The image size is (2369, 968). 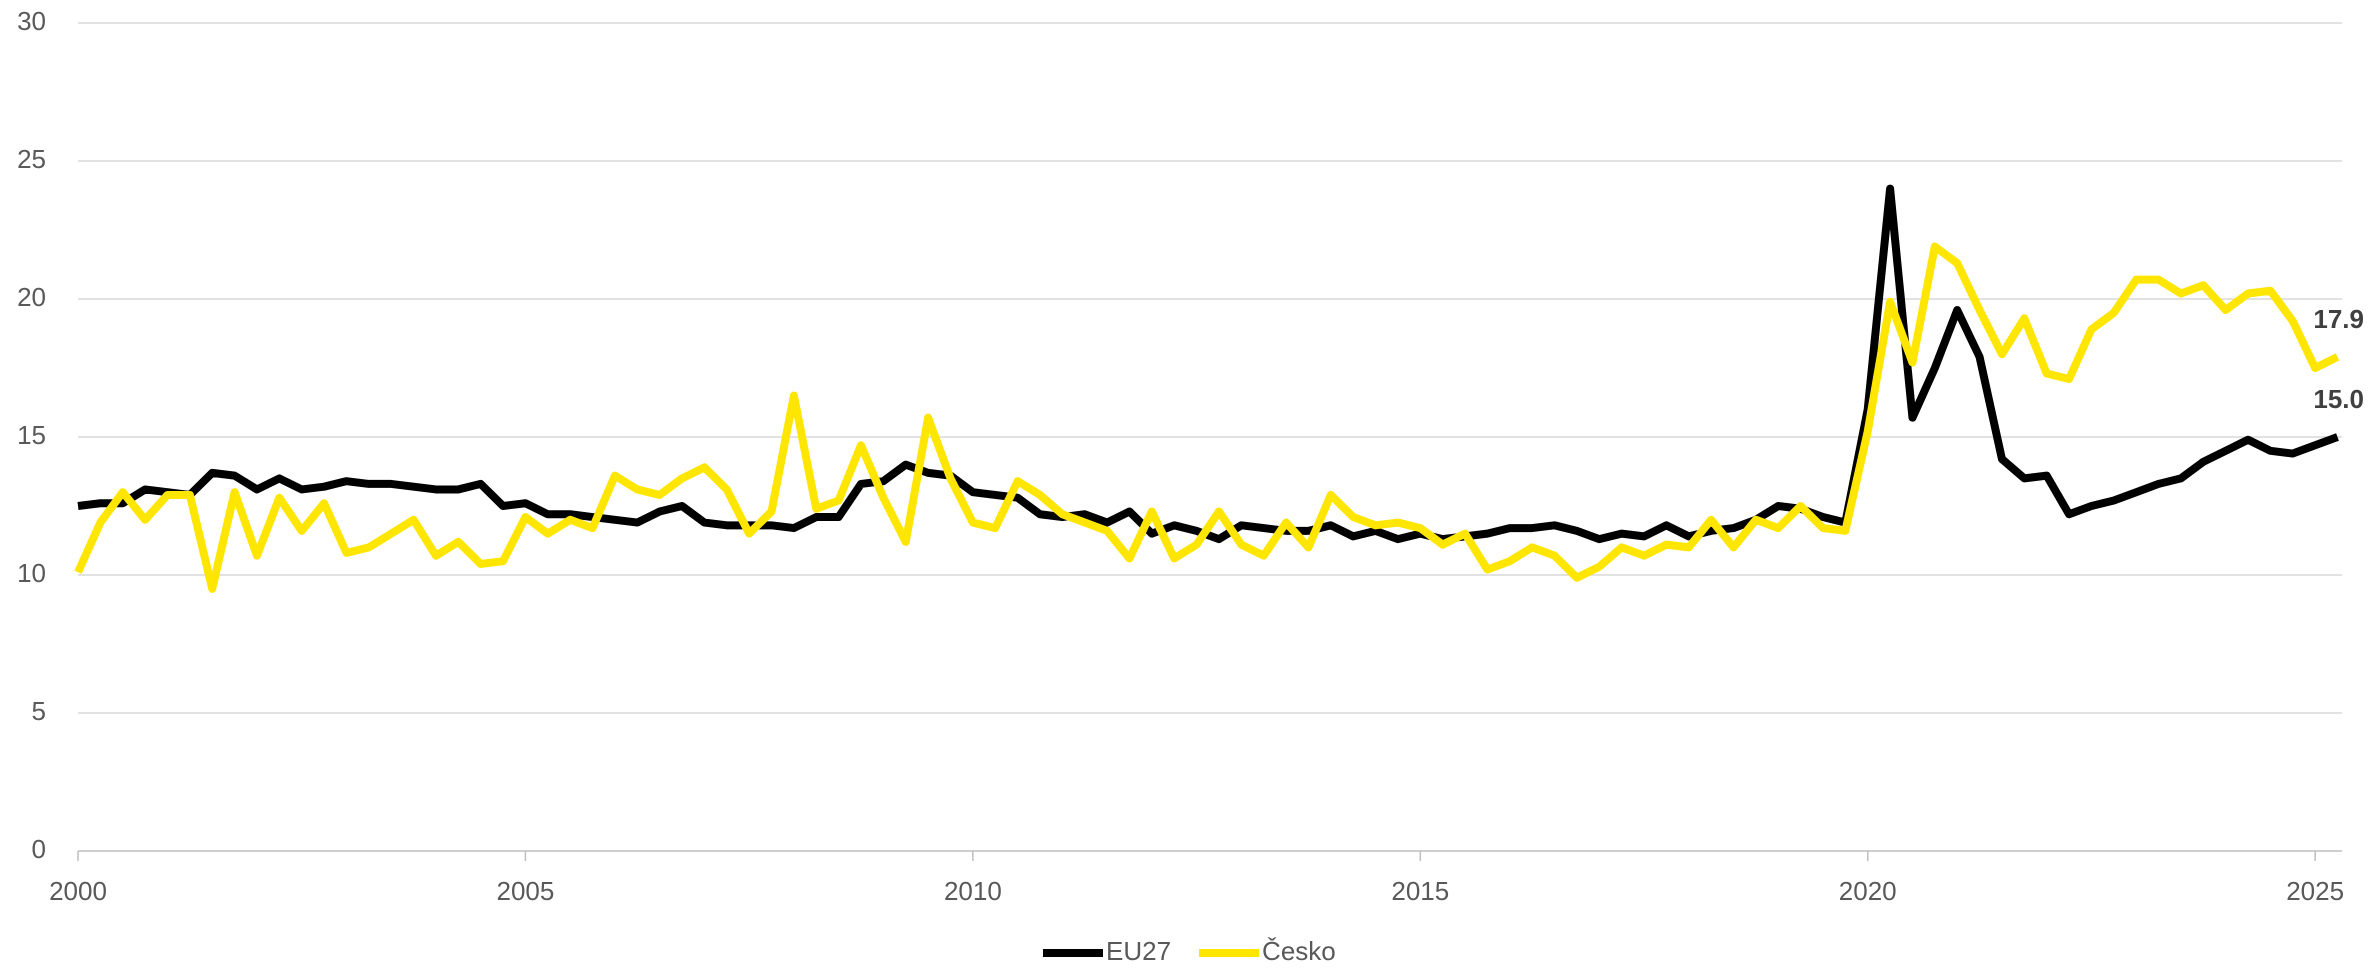 I want to click on y-tick-label: 0, so click(x=39, y=849).